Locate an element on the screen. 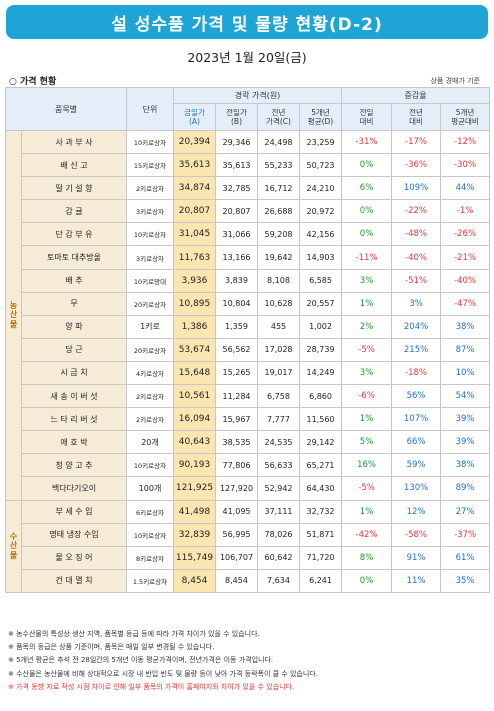 The image size is (494, 711). change-vs-avg5: -30% is located at coordinates (465, 165).